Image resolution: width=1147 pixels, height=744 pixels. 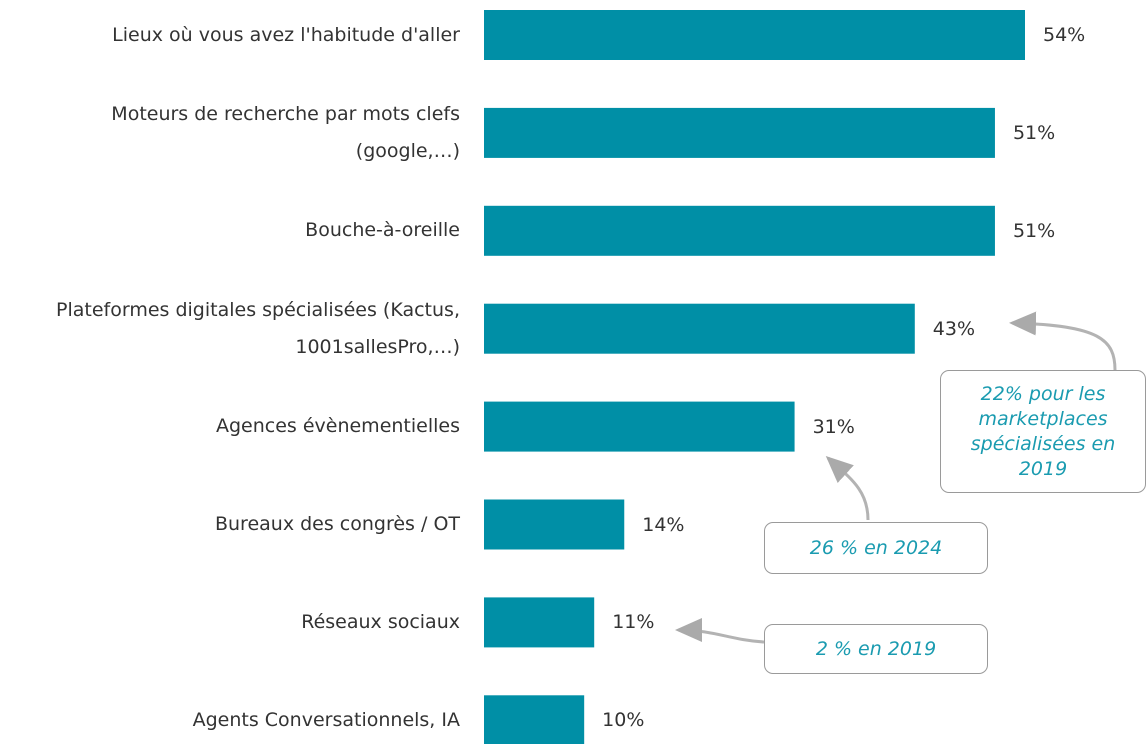 What do you see at coordinates (954, 328) in the screenshot?
I see `data-label: 43%` at bounding box center [954, 328].